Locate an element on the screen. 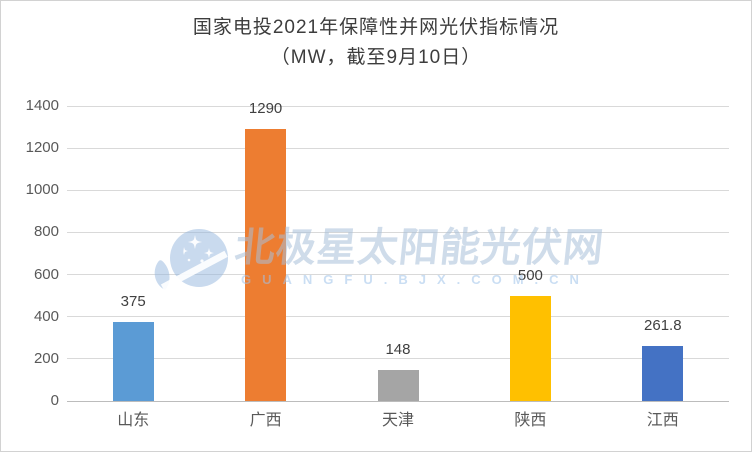 Image resolution: width=752 pixels, height=452 pixels. x-axis-category-label: 天津 is located at coordinates (397, 420).